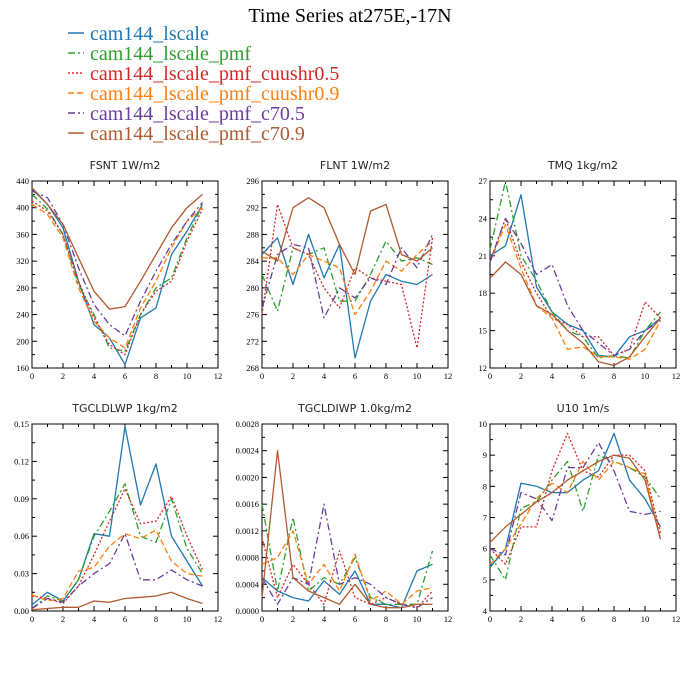 The height and width of the screenshot is (700, 700). I want to click on x-tick-label: 12, so click(218, 376).